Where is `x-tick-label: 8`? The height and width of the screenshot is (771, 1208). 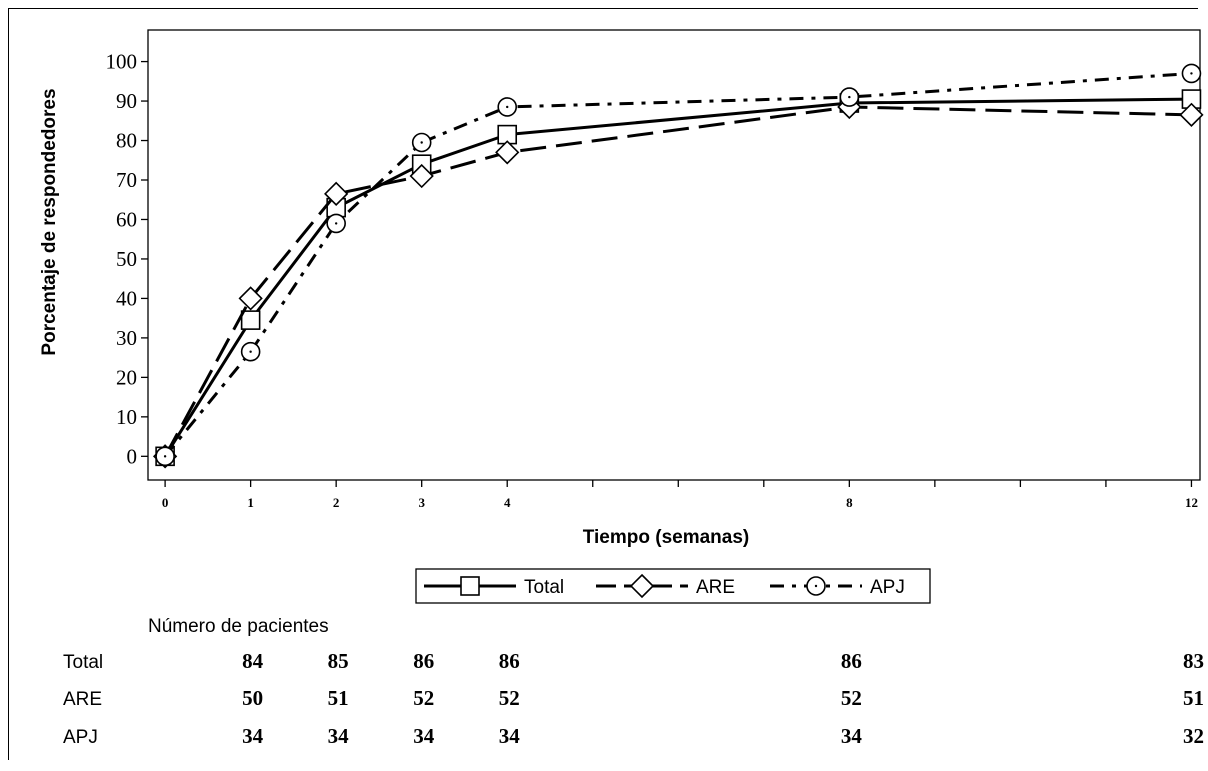
x-tick-label: 8 is located at coordinates (849, 502).